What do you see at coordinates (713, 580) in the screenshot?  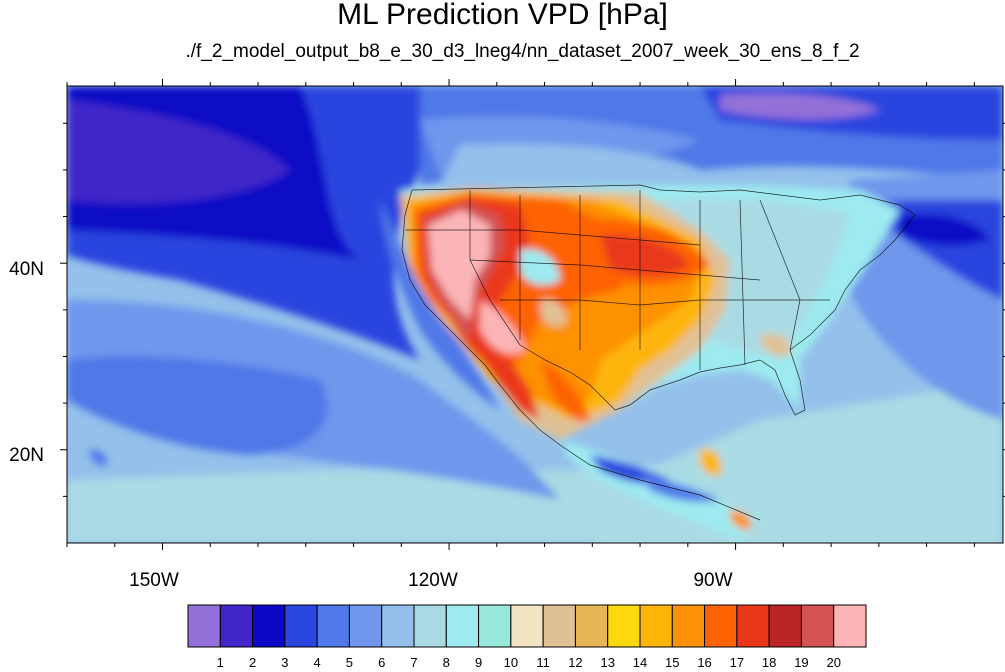 I see `lon-label-90w: 90W` at bounding box center [713, 580].